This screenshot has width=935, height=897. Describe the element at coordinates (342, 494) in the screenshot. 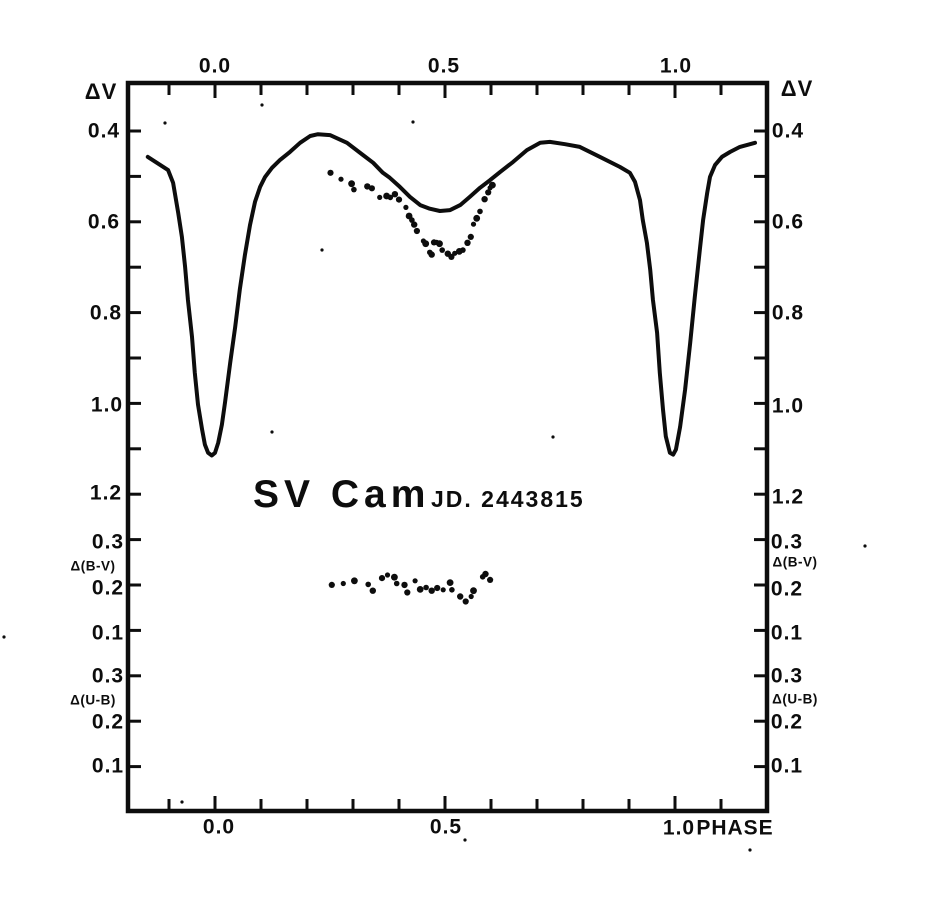

I see `figure-title: SV Cam` at that location.